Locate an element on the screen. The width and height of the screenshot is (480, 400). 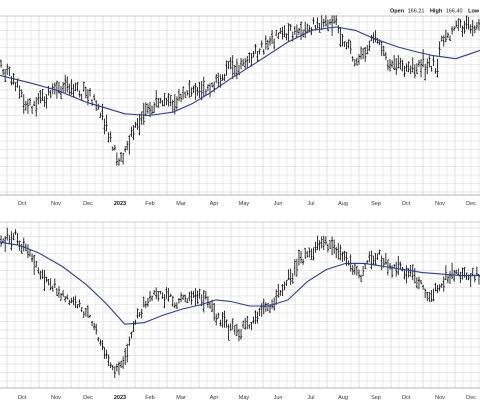
x-tick-label: Nov is located at coordinates (440, 204).